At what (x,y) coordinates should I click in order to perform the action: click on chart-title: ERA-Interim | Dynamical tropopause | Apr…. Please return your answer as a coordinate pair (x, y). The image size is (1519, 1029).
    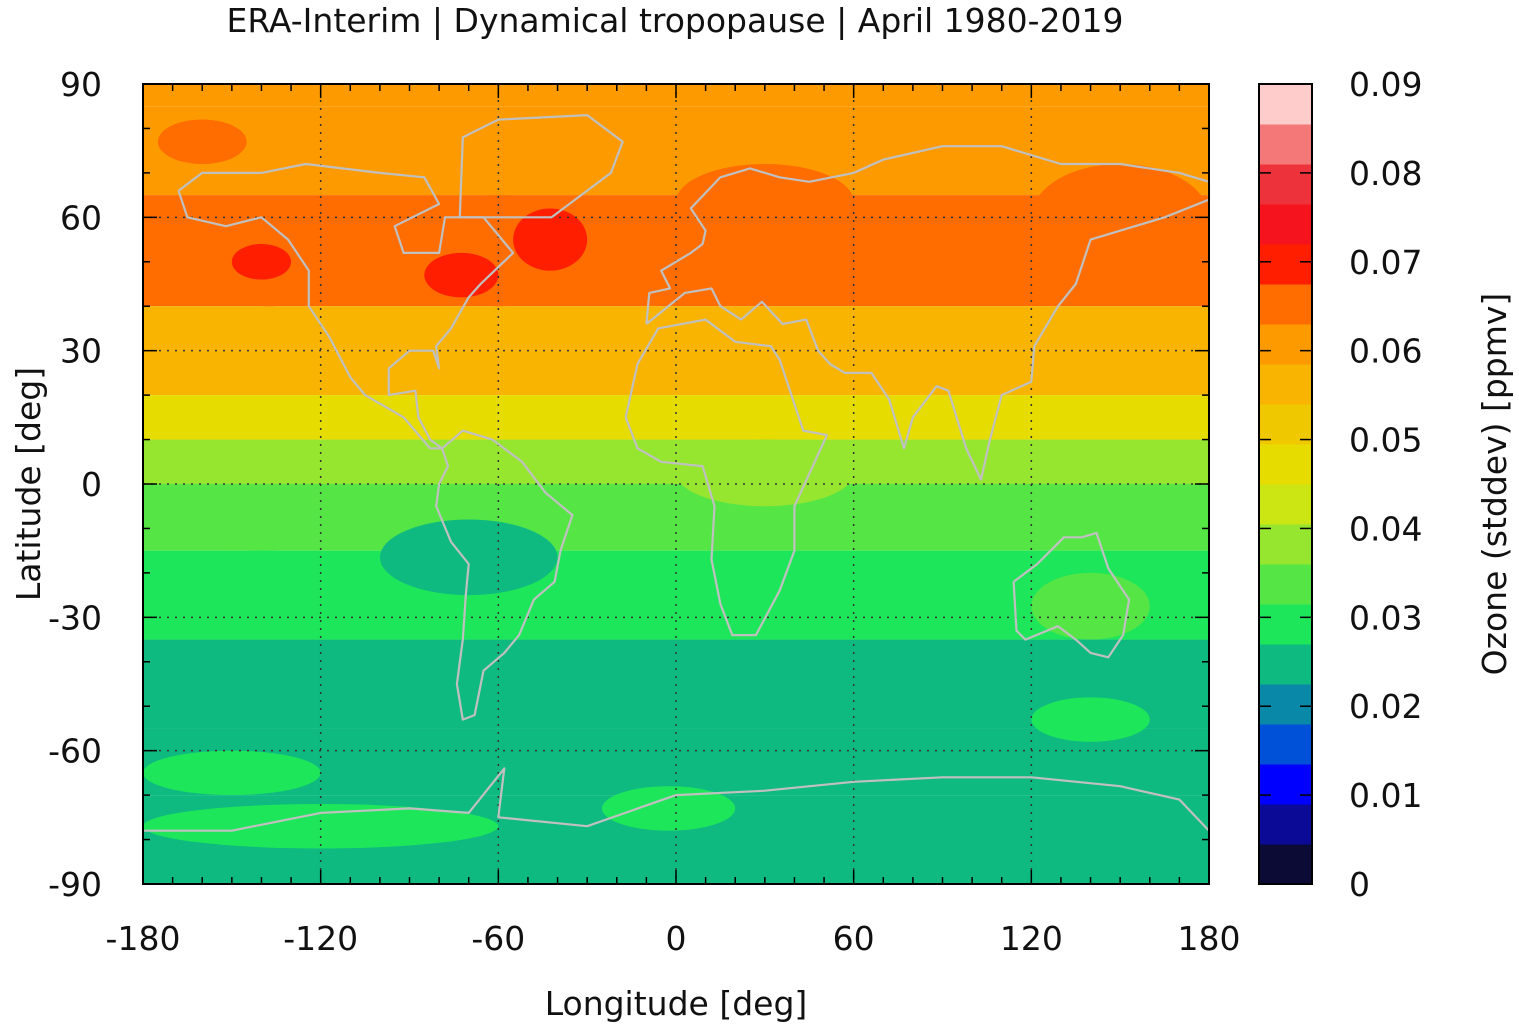
    Looking at the image, I should click on (674, 20).